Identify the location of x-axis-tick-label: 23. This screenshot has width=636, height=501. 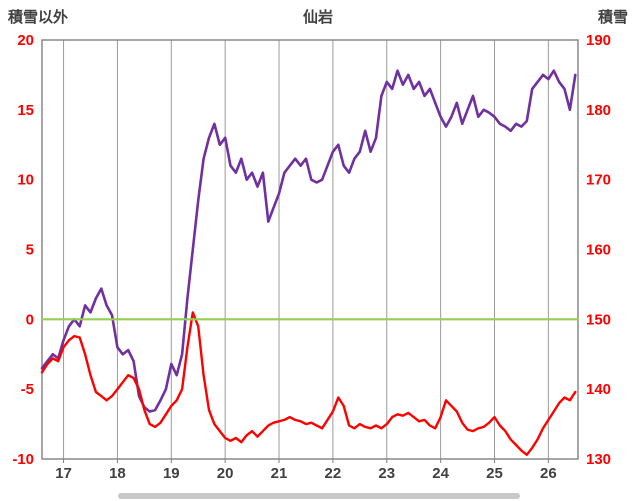
(386, 473).